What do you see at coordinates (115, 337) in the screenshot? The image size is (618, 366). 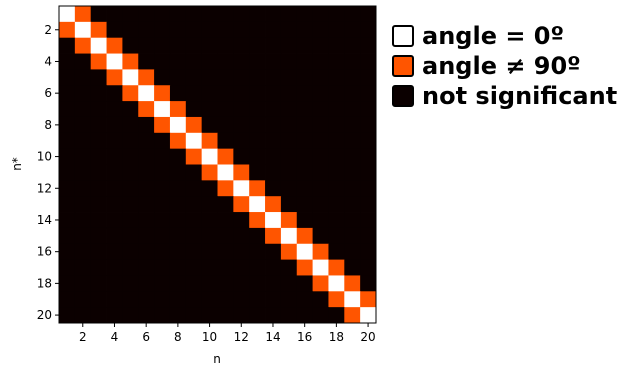 I see `x-tick-label: 4` at bounding box center [115, 337].